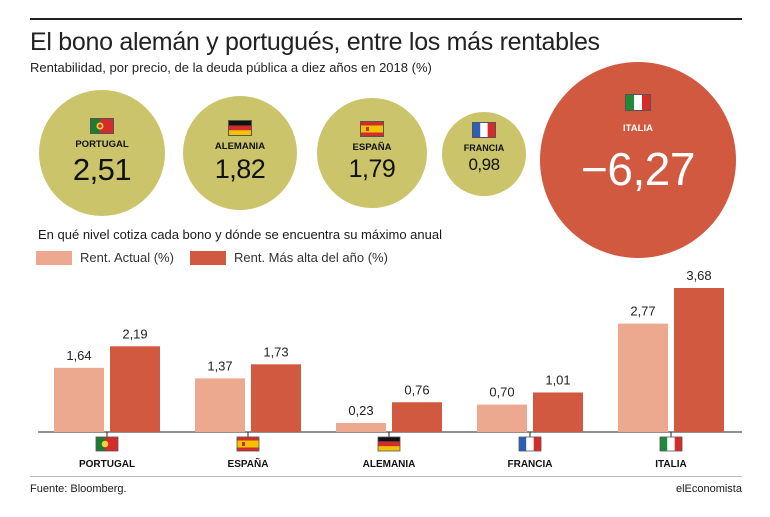  I want to click on footer-rule, so click(386, 476).